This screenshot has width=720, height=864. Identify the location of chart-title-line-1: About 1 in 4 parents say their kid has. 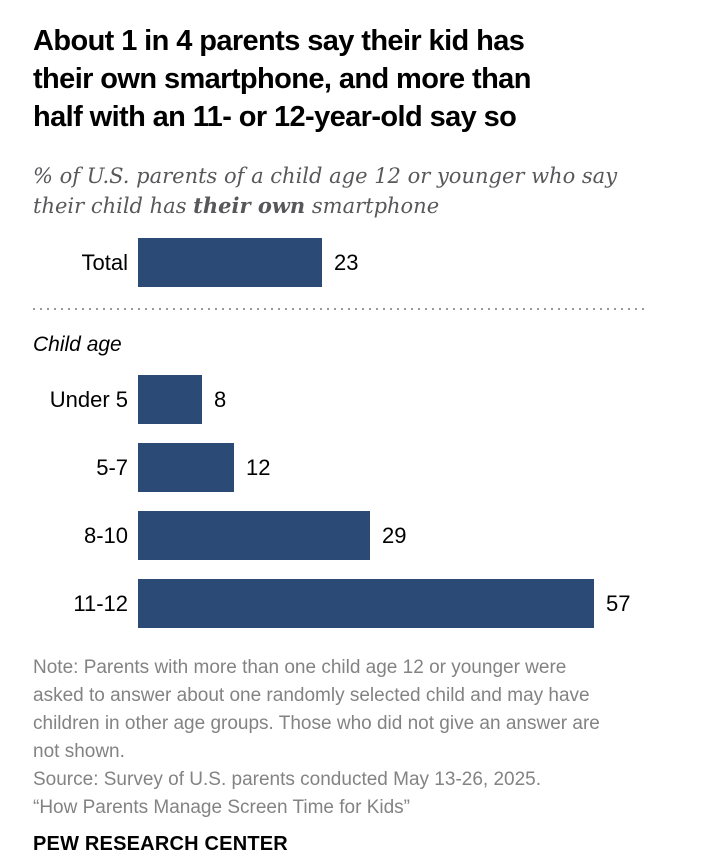
(279, 41).